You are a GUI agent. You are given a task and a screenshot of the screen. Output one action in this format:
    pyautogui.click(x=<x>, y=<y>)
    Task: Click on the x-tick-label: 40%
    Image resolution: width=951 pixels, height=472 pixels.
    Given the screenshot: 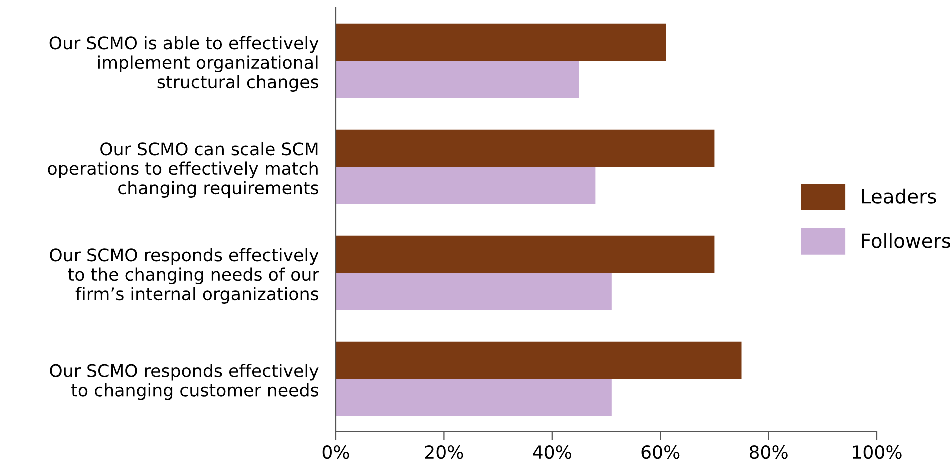 What is the action you would take?
    pyautogui.click(x=552, y=453)
    